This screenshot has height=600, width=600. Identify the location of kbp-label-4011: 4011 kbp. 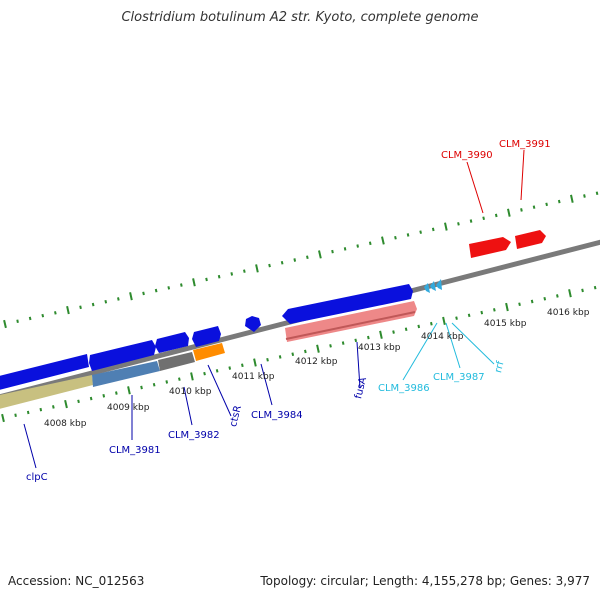
(253, 377).